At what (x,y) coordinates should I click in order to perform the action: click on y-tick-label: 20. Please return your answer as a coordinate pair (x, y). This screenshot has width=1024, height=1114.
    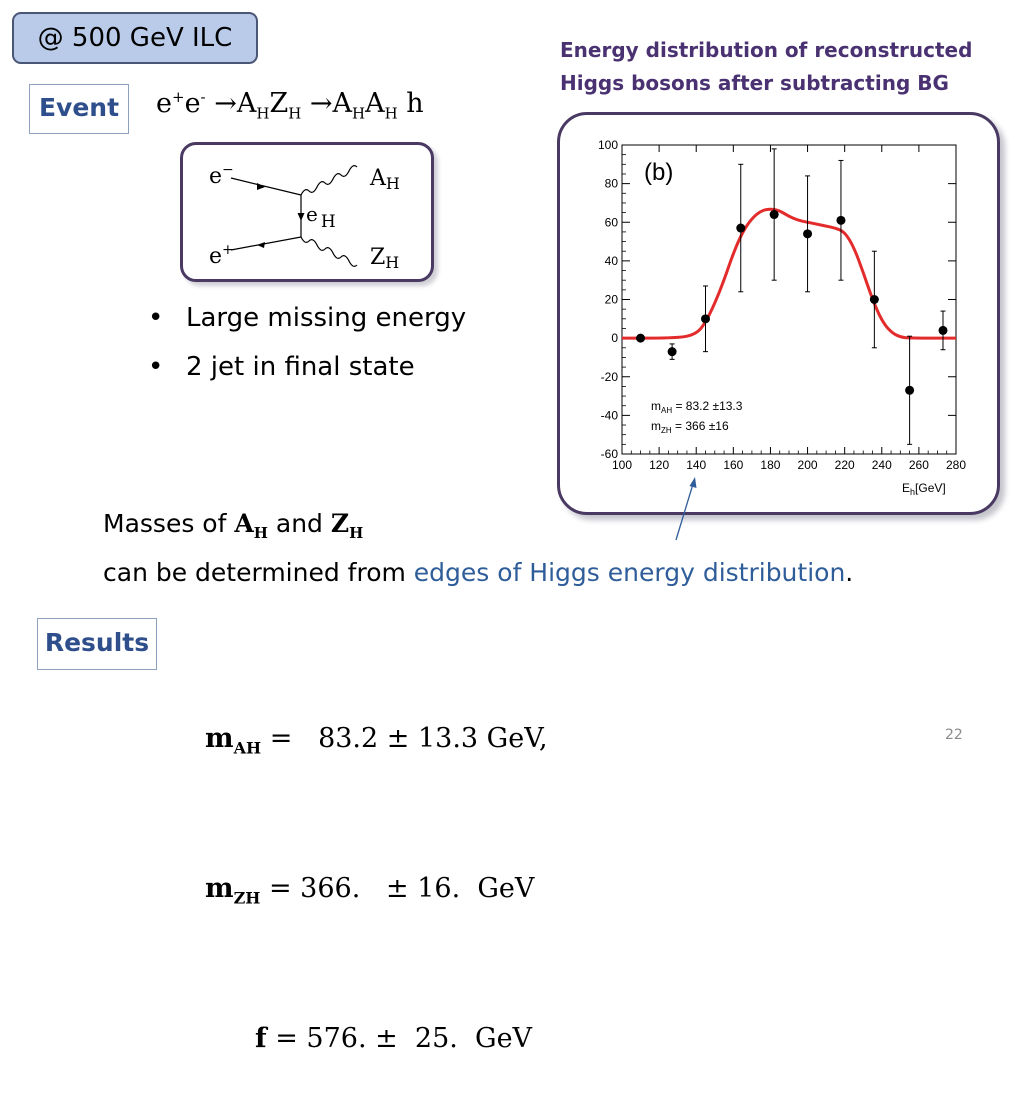
    Looking at the image, I should click on (612, 300).